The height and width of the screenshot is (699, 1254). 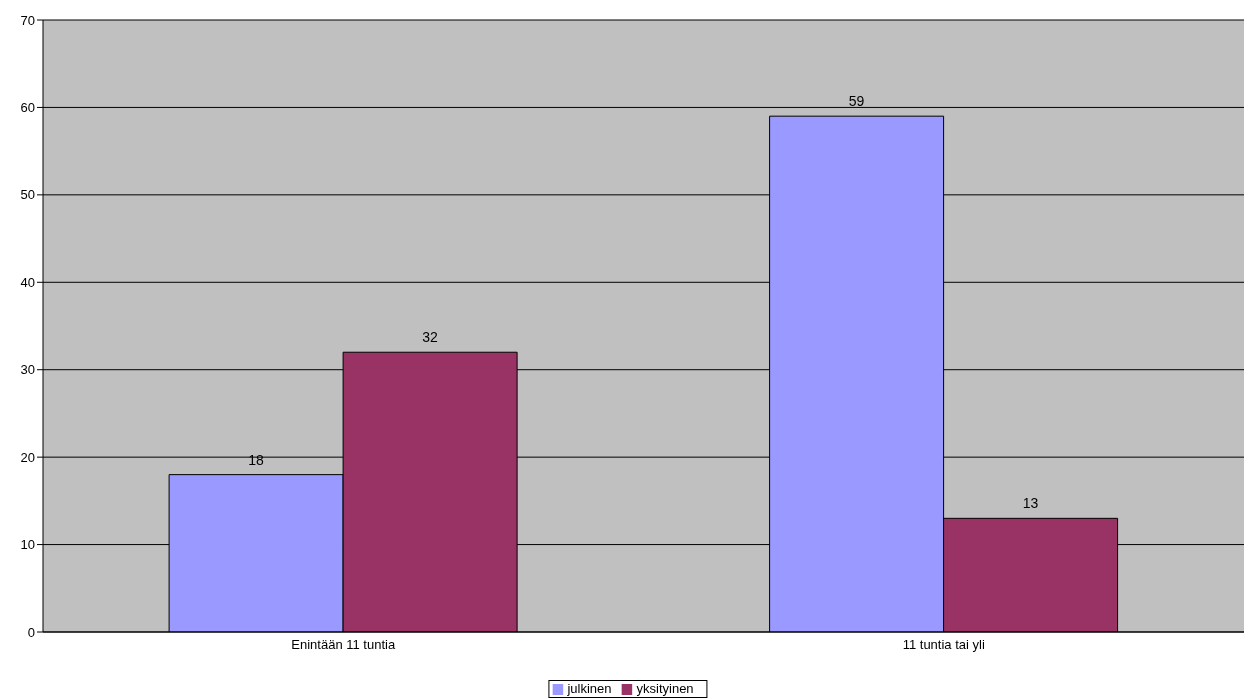 What do you see at coordinates (27, 282) in the screenshot?
I see `y-tick-label: 40` at bounding box center [27, 282].